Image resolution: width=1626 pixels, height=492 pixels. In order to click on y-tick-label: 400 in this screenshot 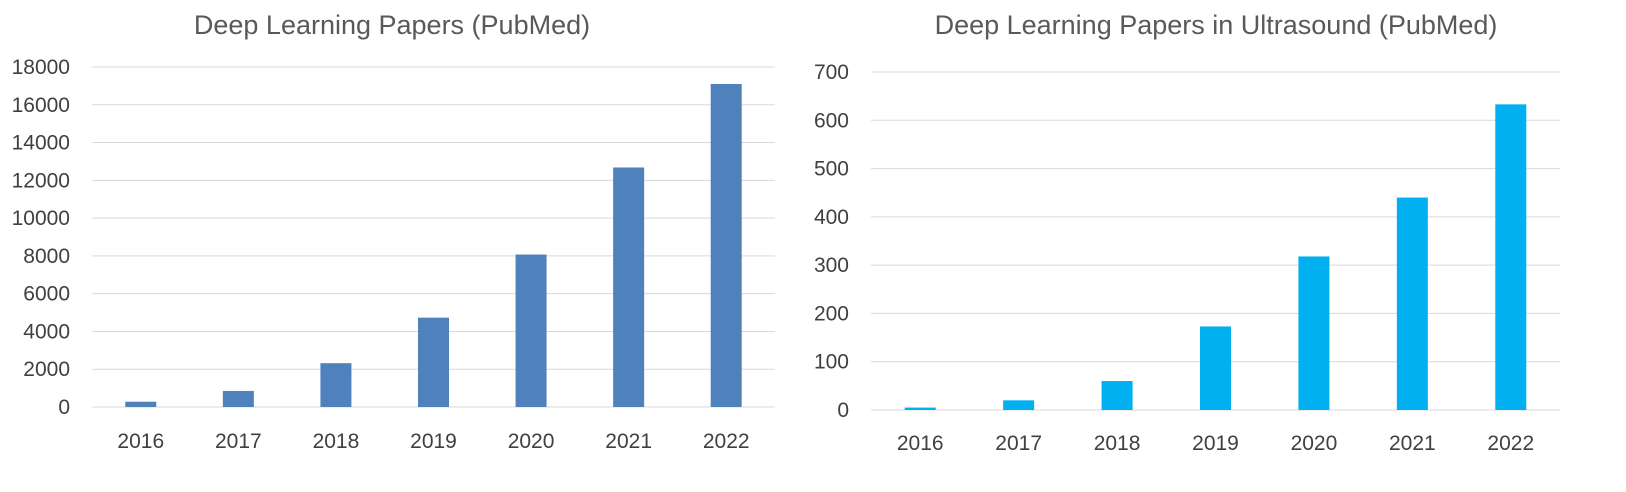, I will do `click(831, 217)`.